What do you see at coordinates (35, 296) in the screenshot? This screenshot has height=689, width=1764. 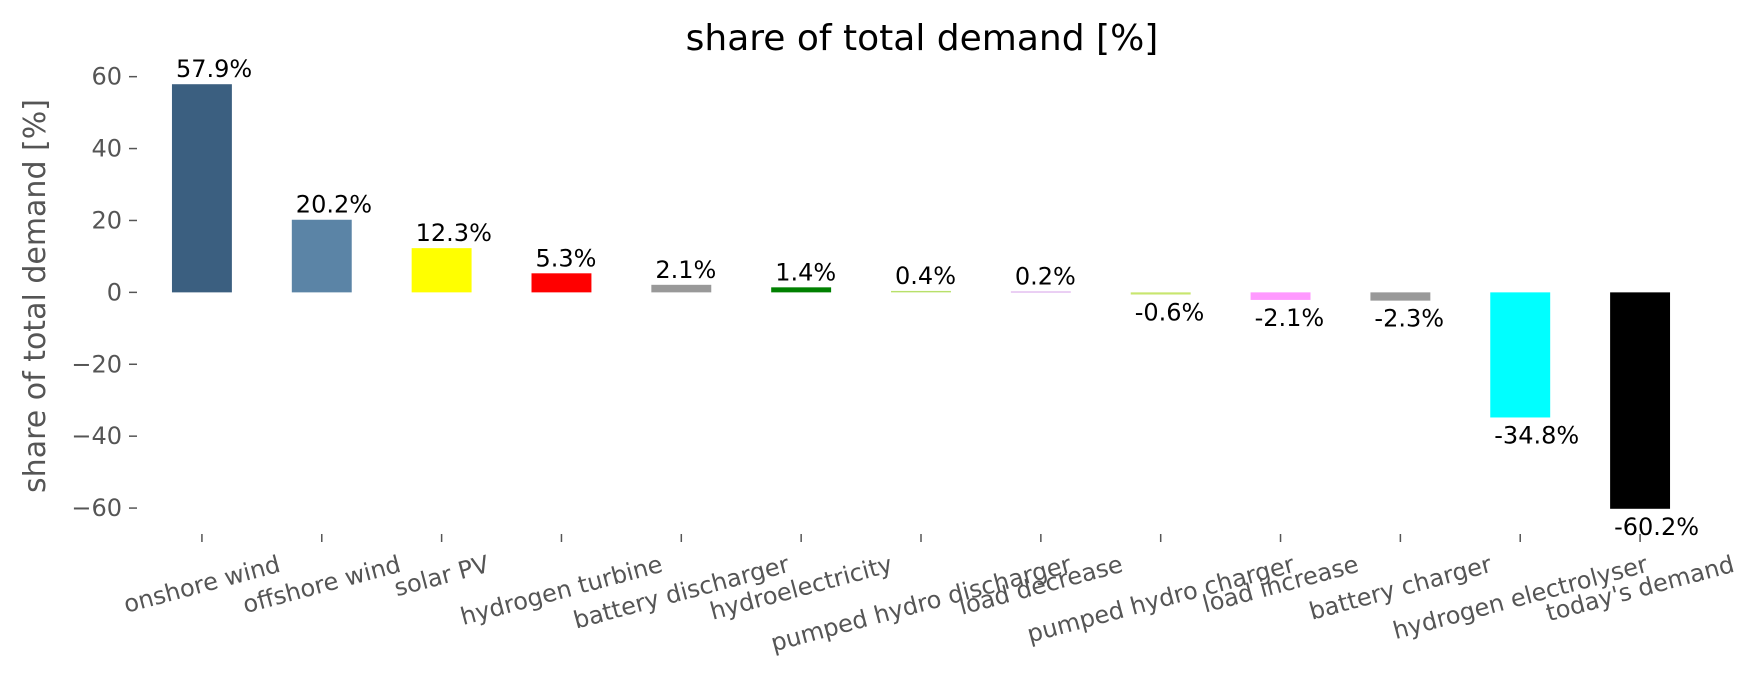 I see `y-axis-label: share of total demand [%]` at bounding box center [35, 296].